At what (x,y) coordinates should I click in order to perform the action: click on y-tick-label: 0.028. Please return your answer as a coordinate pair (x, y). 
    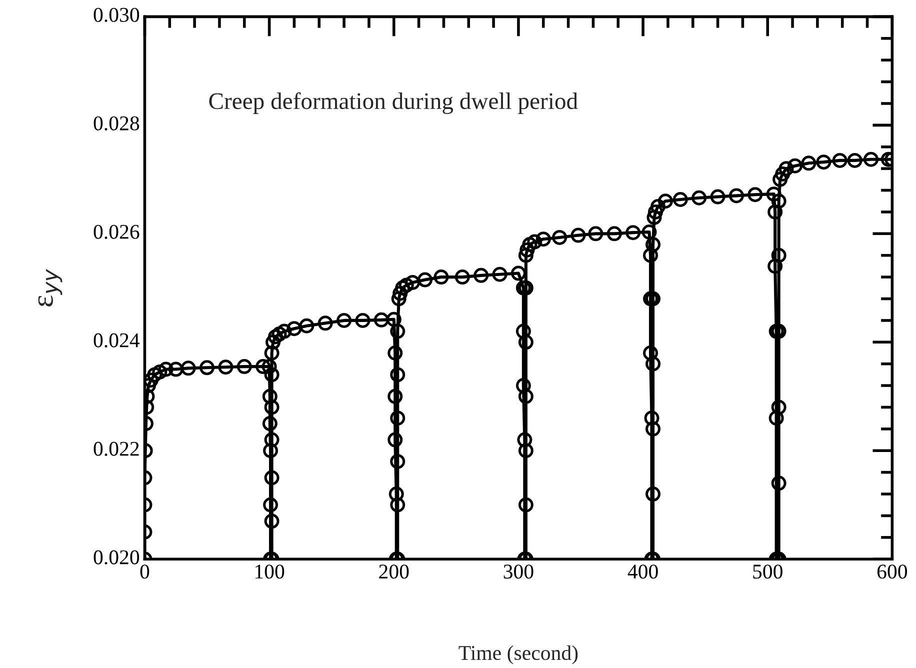
    Looking at the image, I should click on (117, 123).